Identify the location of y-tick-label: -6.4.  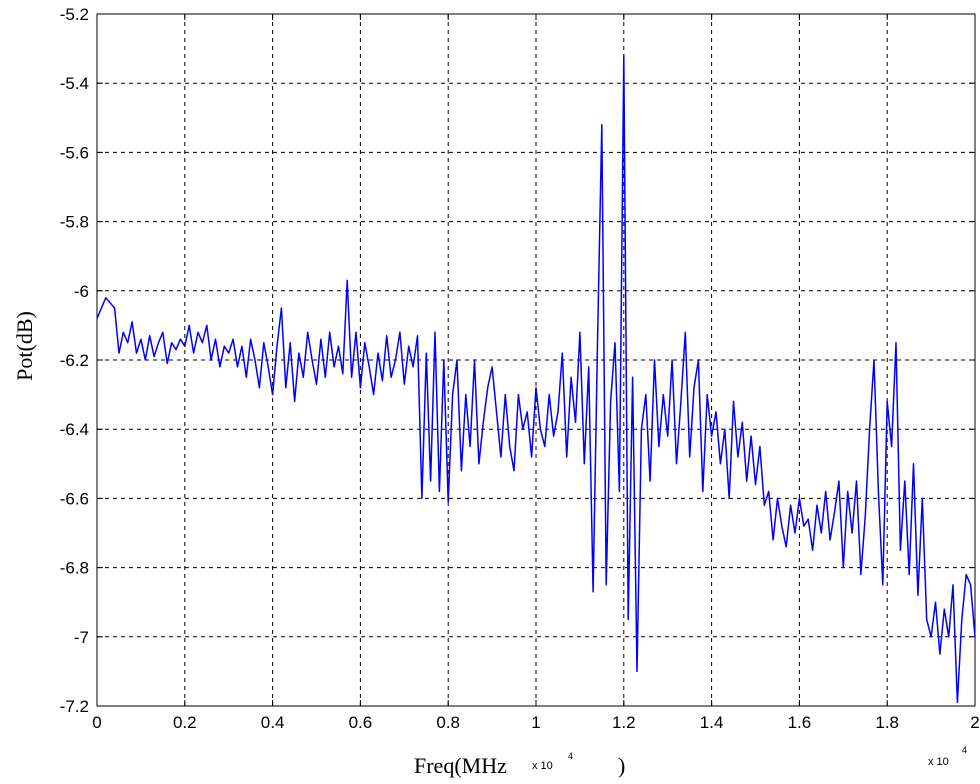
(74, 429).